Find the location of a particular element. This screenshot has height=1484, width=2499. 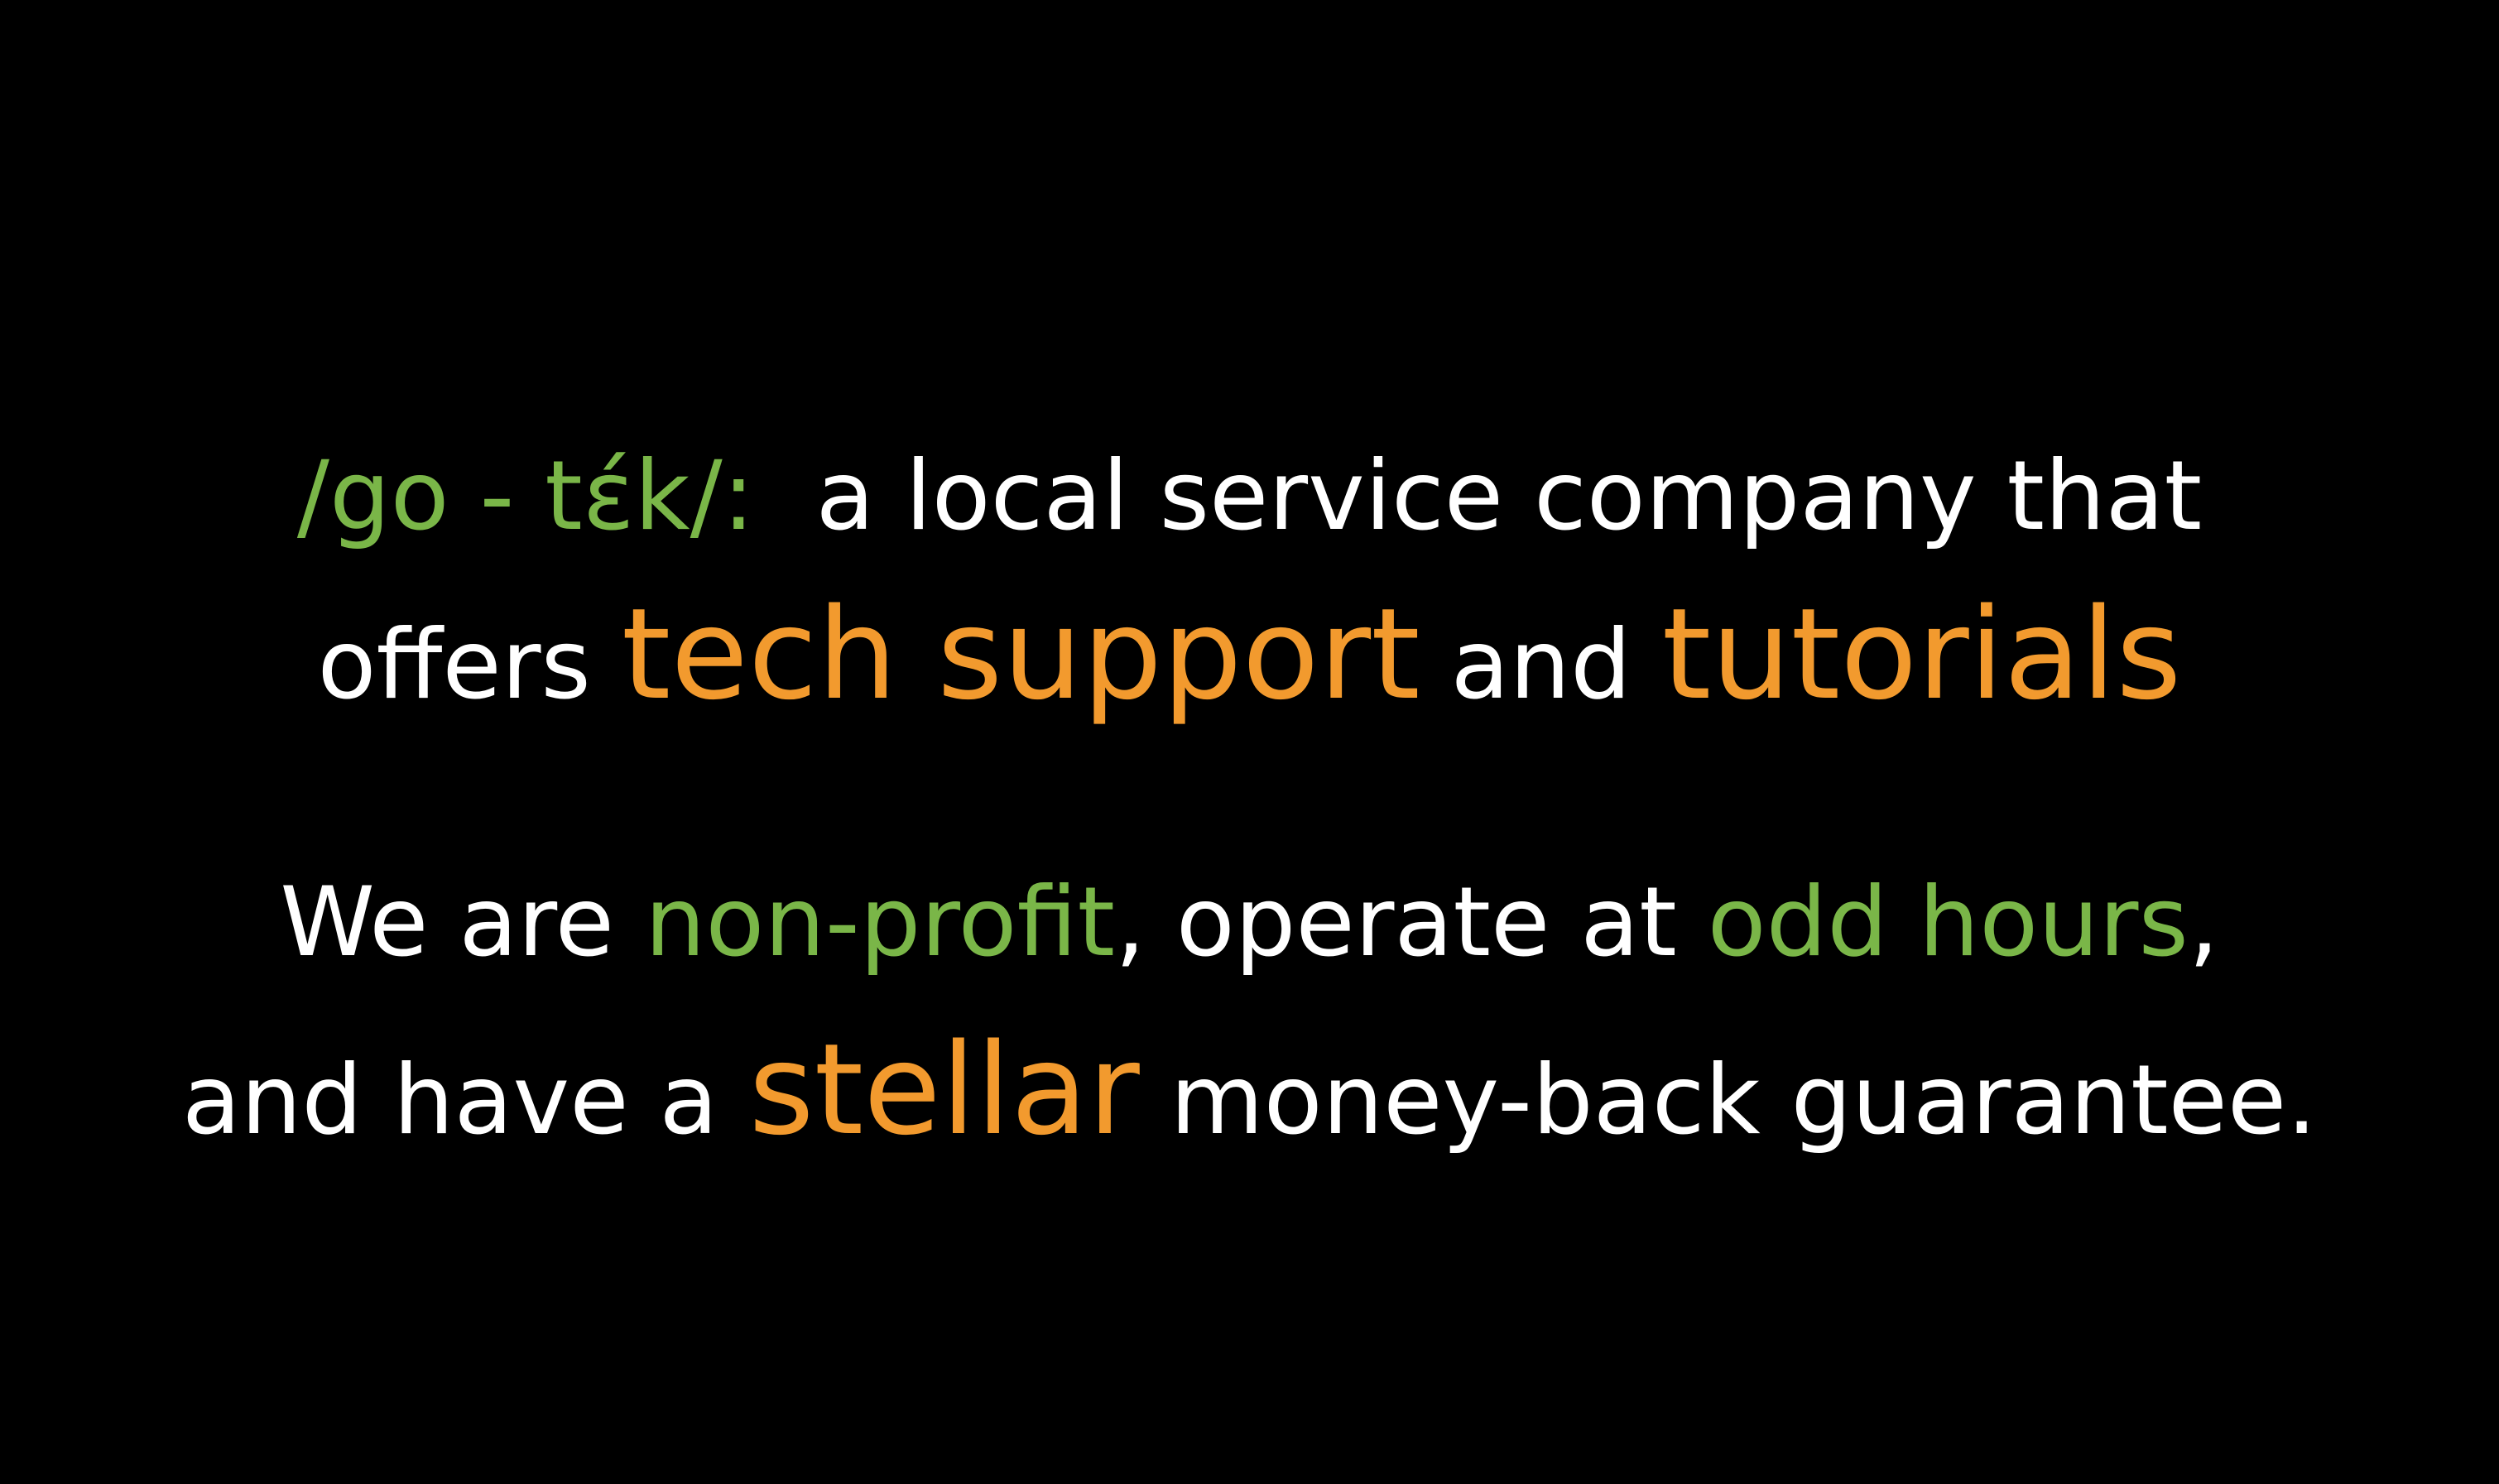

pronunciation-text: /go - tɛ́k/: is located at coordinates (525, 496).